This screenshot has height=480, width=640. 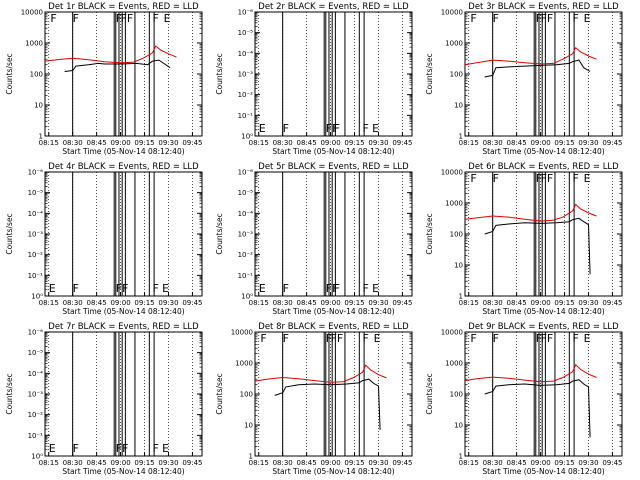 I want to click on y-tick-label: 10⁻³, so click(x=246, y=75).